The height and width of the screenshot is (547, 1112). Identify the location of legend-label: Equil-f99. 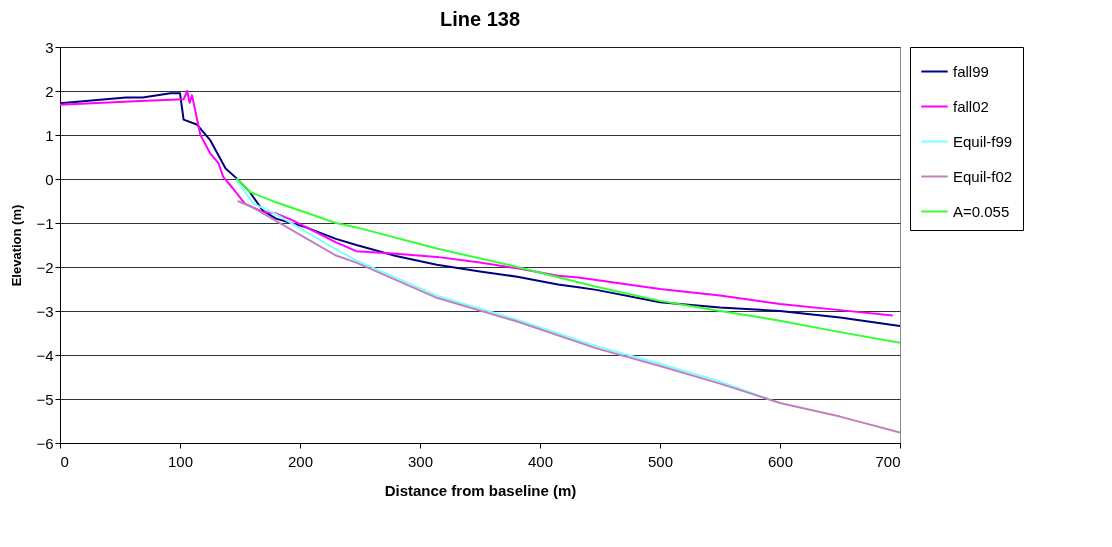
(983, 141).